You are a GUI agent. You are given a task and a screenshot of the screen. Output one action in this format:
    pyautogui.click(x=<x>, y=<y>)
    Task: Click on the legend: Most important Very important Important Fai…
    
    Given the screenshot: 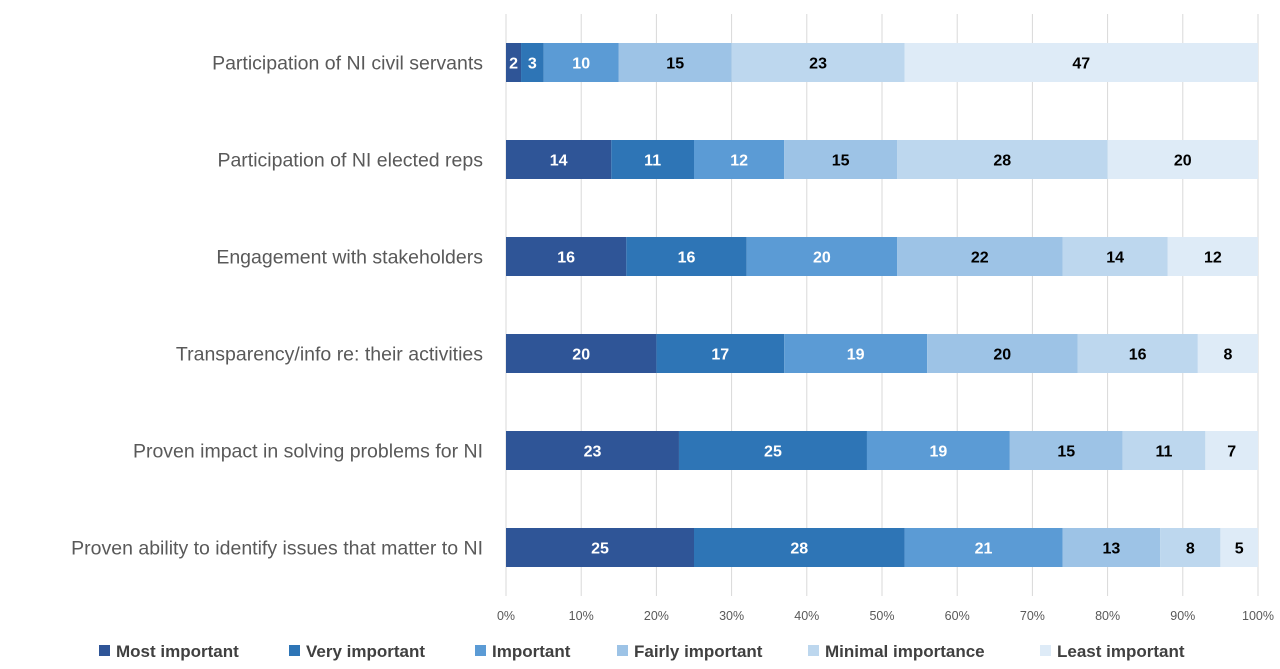 What is the action you would take?
    pyautogui.click(x=642, y=651)
    